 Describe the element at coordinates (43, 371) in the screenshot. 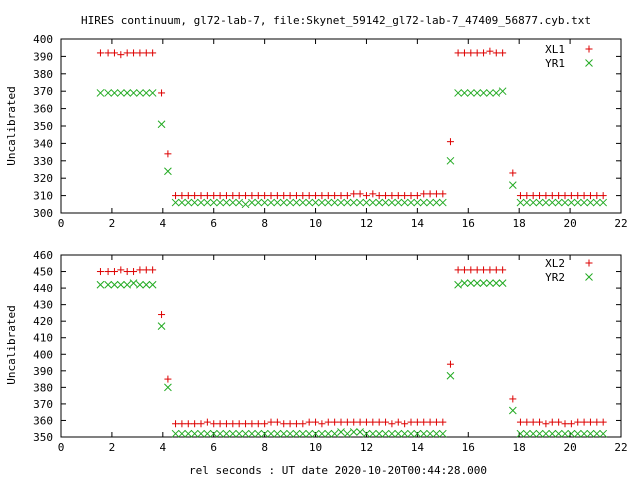

I see `y-tick-label: 390` at that location.